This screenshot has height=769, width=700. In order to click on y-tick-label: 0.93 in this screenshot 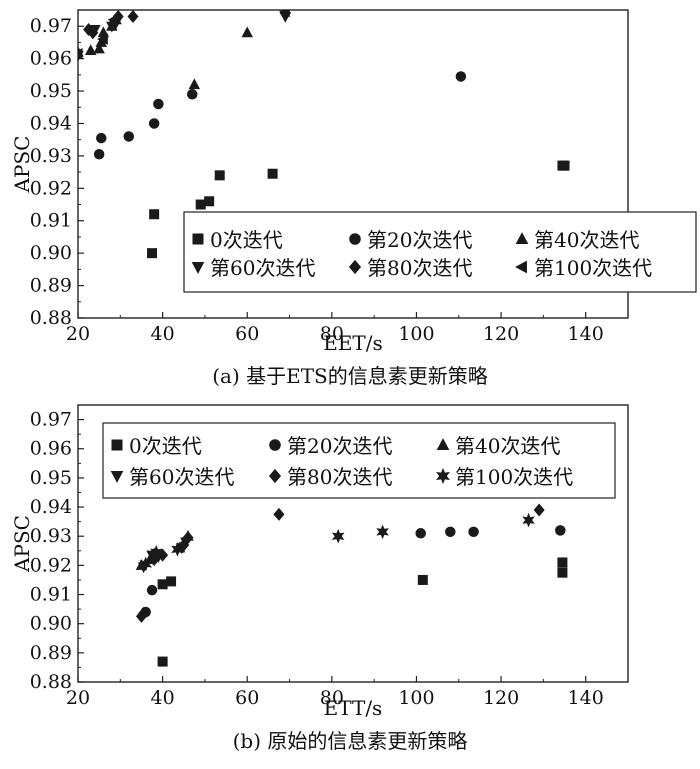, I will do `click(51, 156)`.